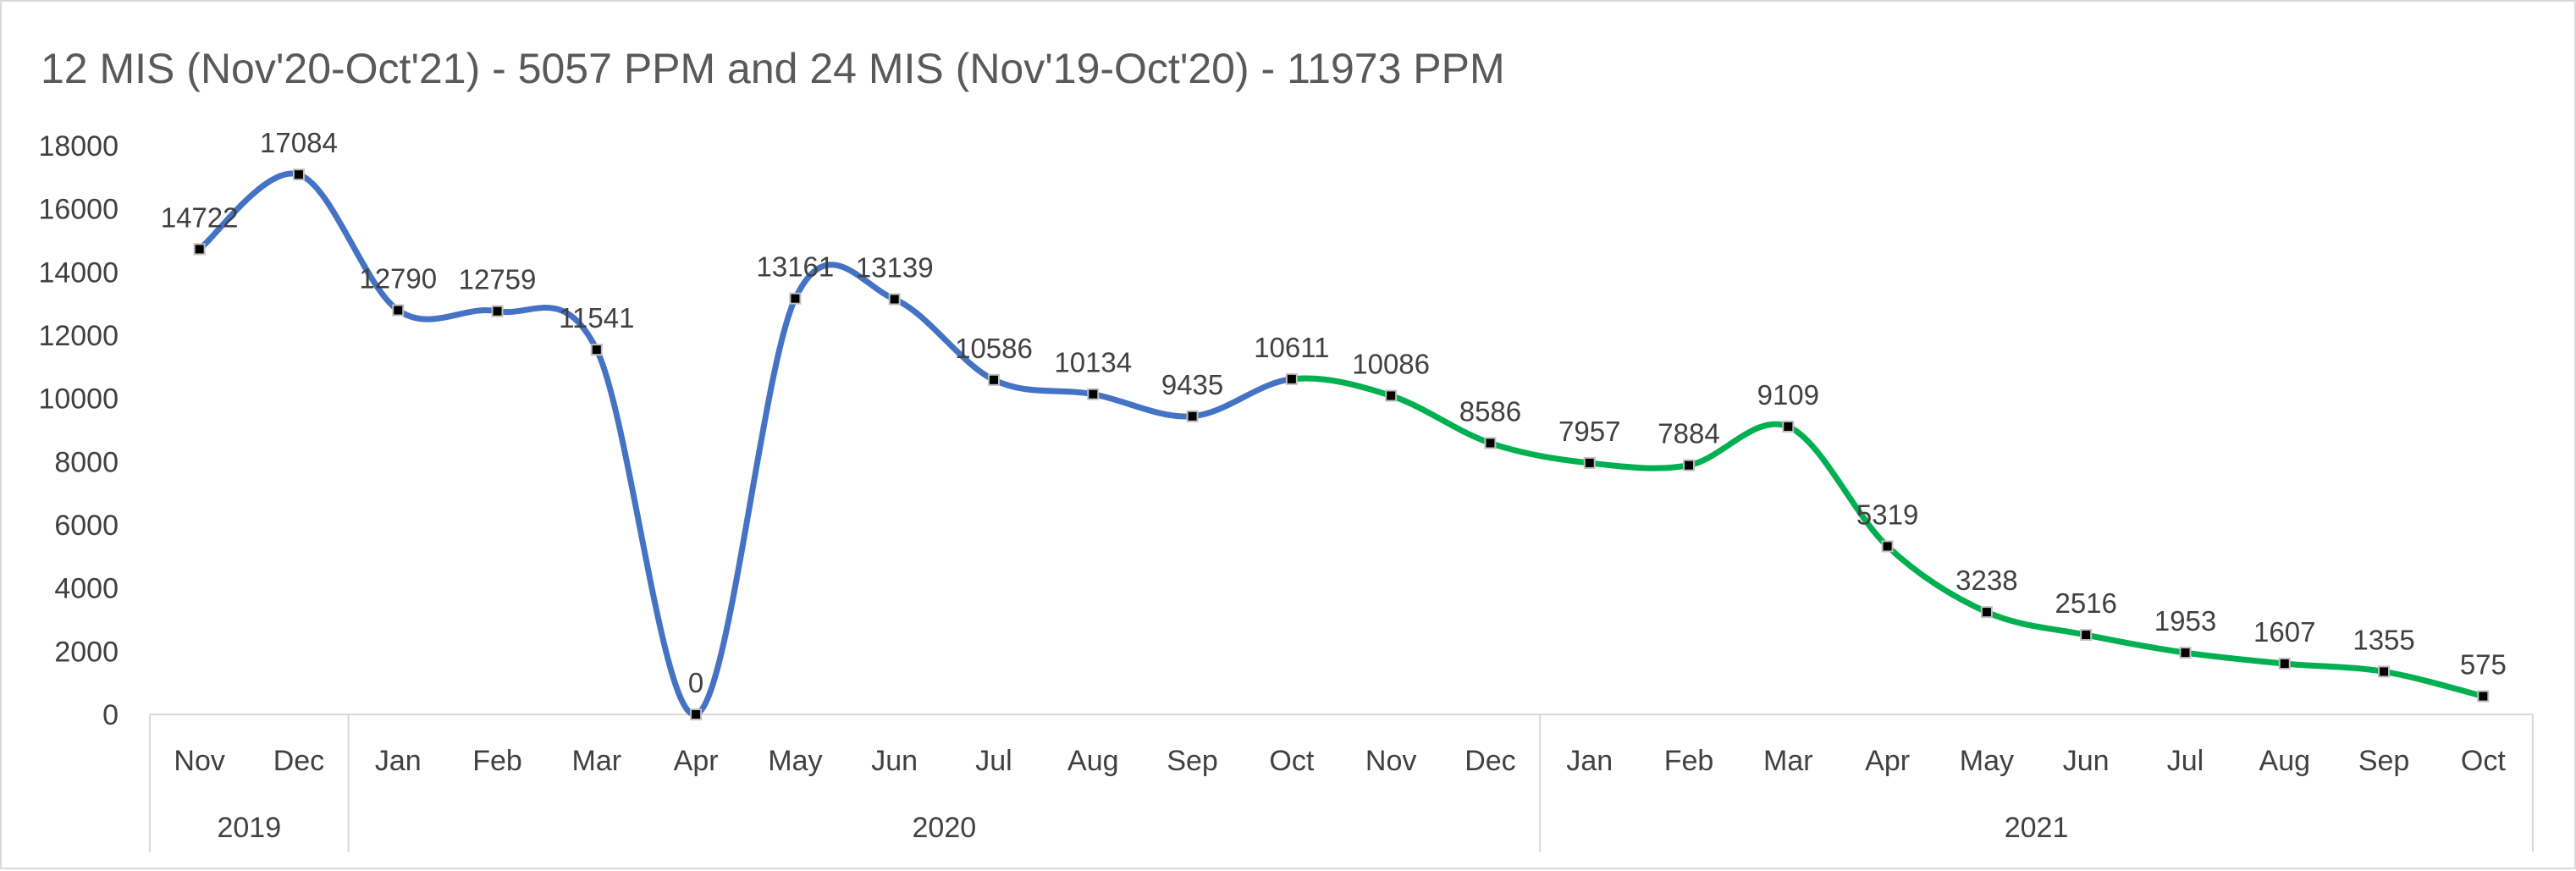  Describe the element at coordinates (2185, 621) in the screenshot. I see `data-label: 1953` at that location.